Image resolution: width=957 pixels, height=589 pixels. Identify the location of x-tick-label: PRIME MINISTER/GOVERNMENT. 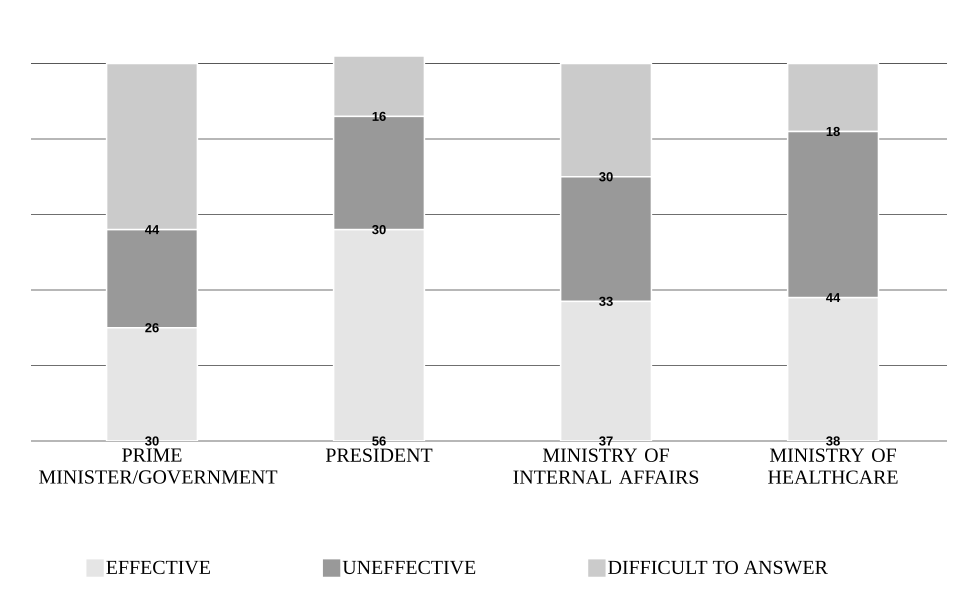
(158, 466).